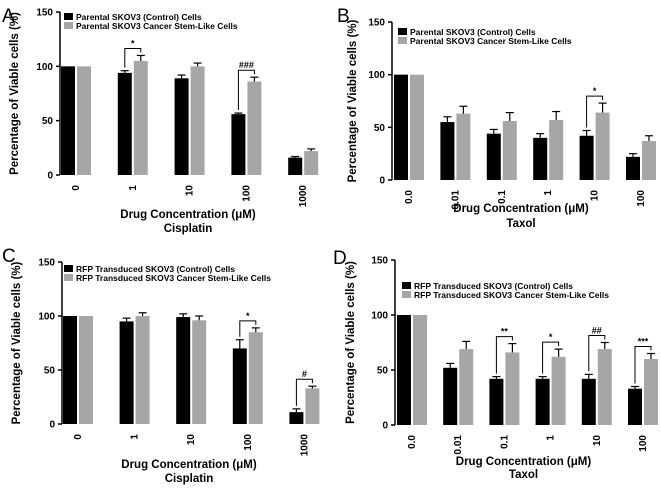  What do you see at coordinates (505, 332) in the screenshot?
I see `significance-label: **` at bounding box center [505, 332].